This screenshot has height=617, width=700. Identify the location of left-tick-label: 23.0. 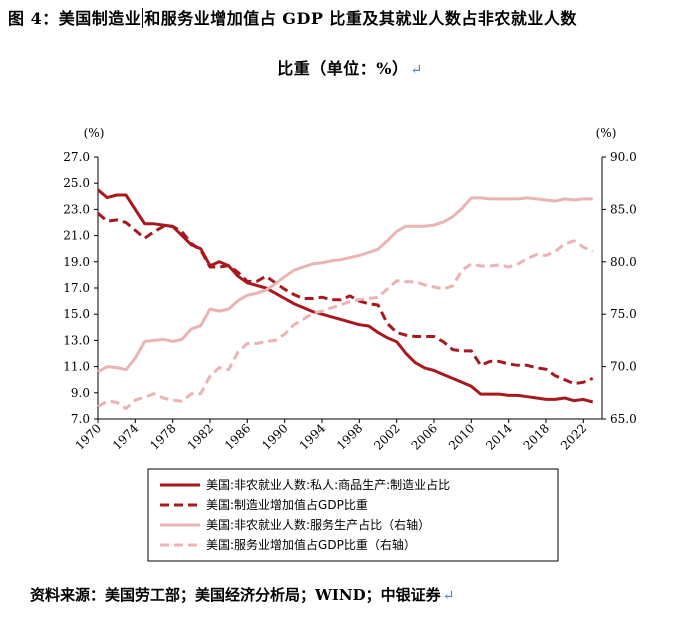
(76, 209).